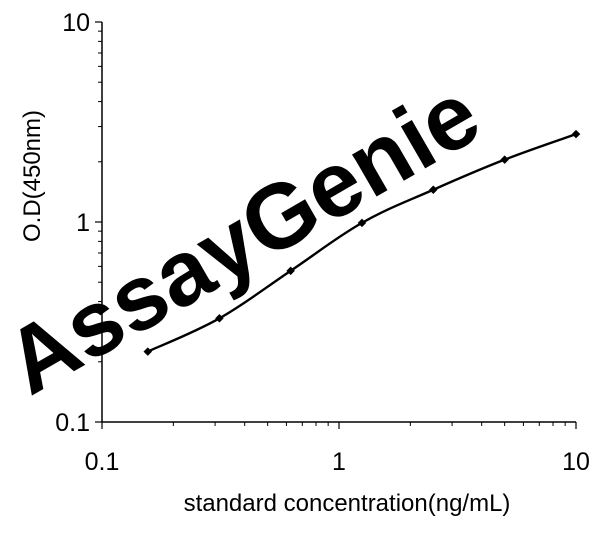 Image resolution: width=608 pixels, height=533 pixels. What do you see at coordinates (72, 423) in the screenshot?
I see `y-tick-label: 0.1` at bounding box center [72, 423].